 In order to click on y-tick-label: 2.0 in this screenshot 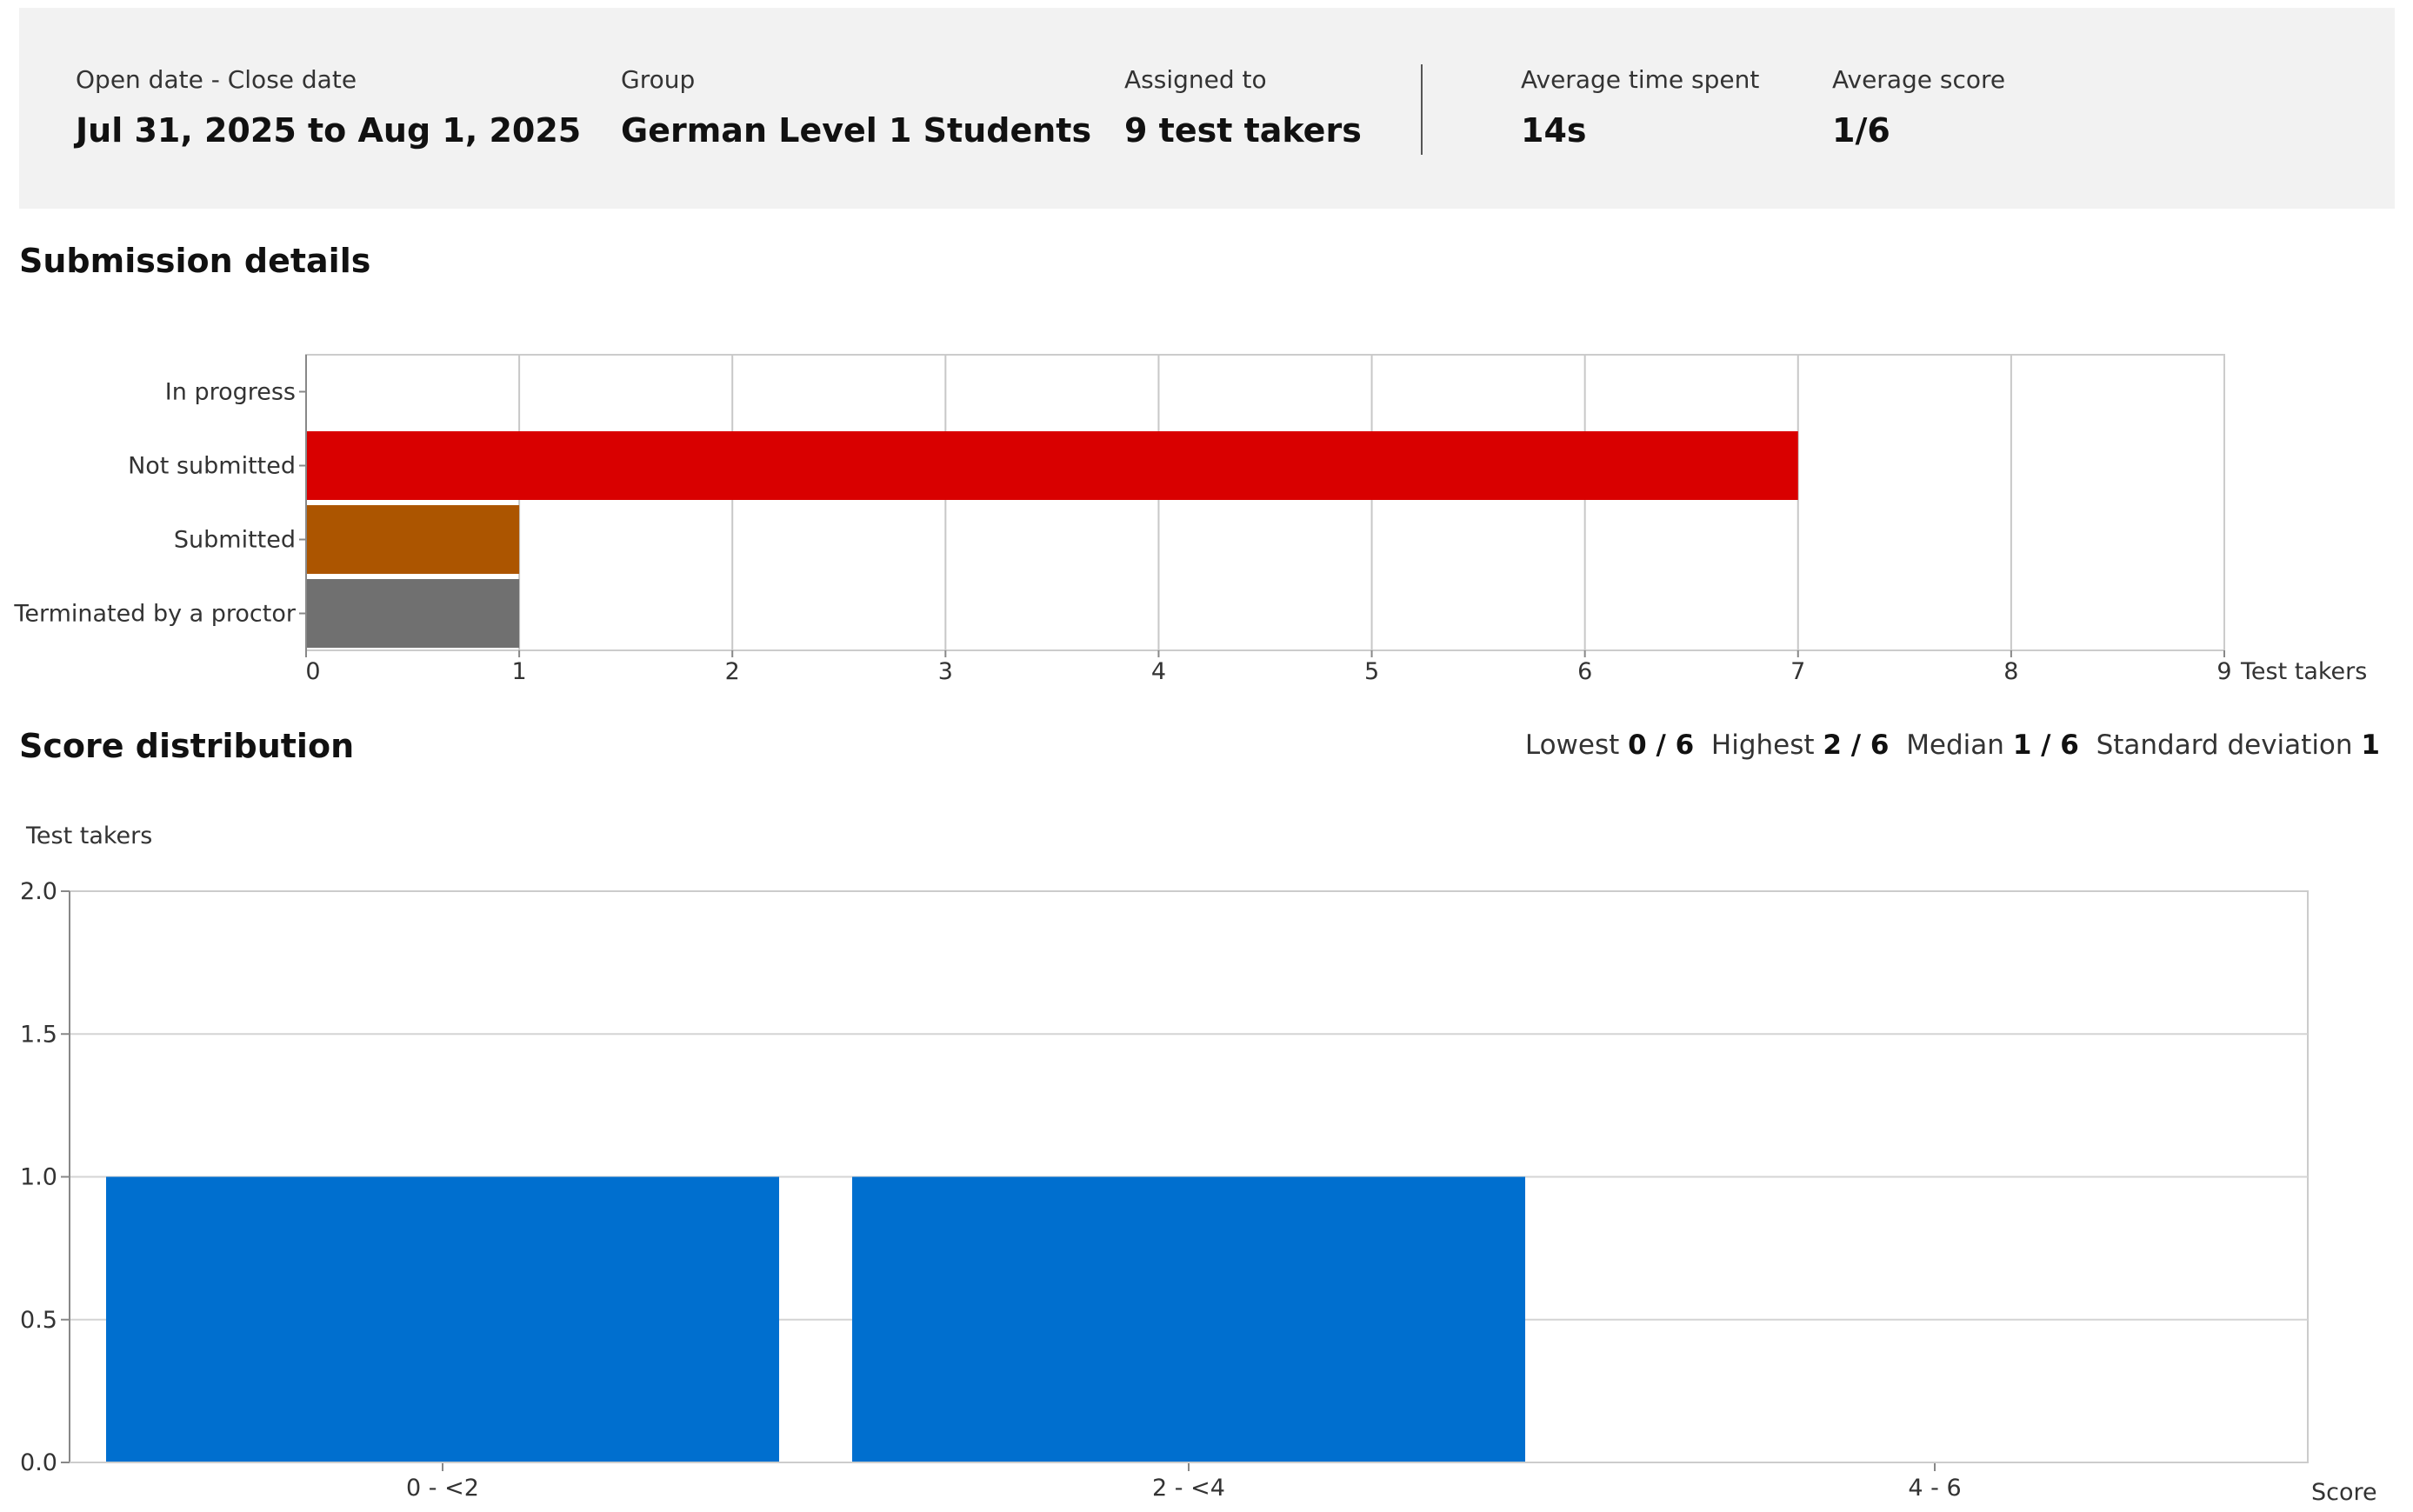, I will do `click(38, 891)`.